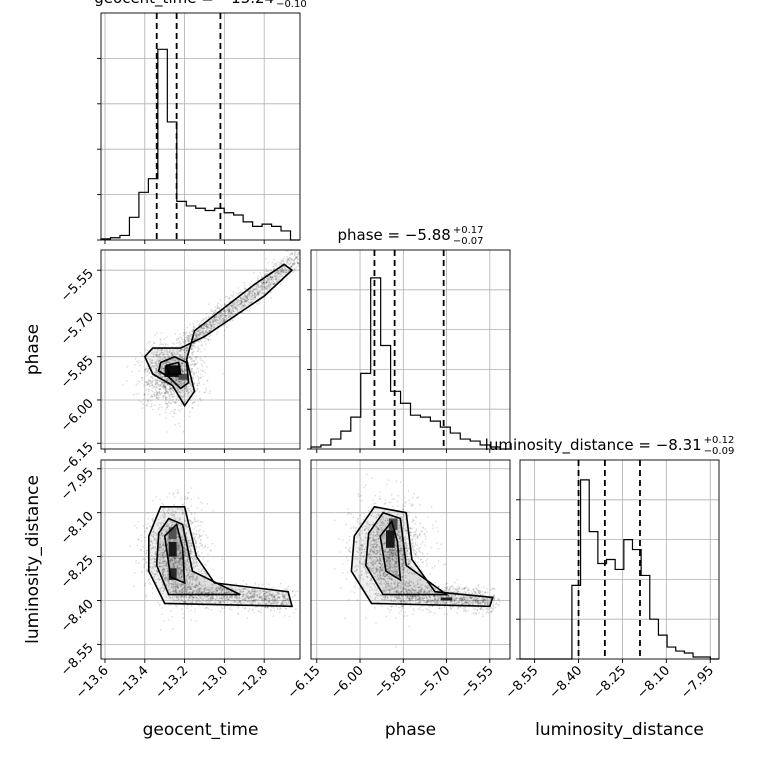 The image size is (760, 760). Describe the element at coordinates (347, 682) in the screenshot. I see `xtick-phase-1: −6.00` at that location.